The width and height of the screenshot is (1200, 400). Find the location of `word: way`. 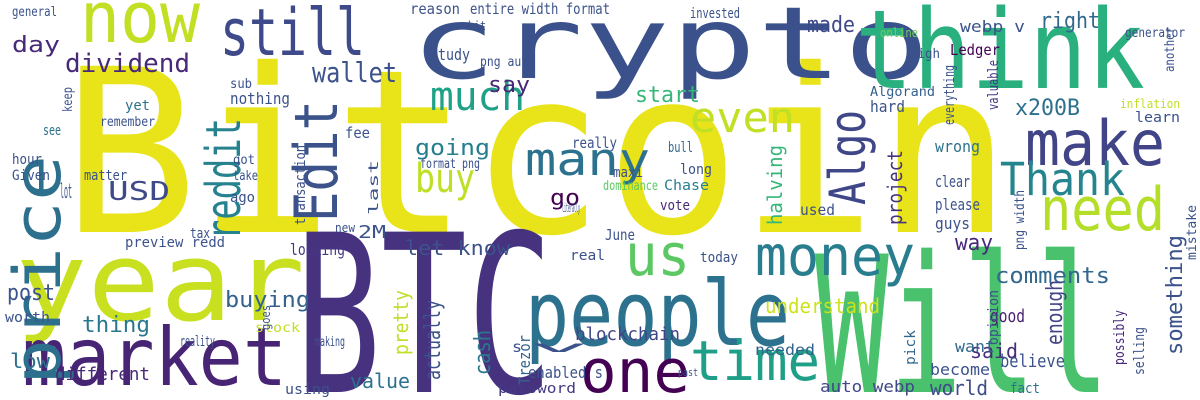

word: way is located at coordinates (974, 243).